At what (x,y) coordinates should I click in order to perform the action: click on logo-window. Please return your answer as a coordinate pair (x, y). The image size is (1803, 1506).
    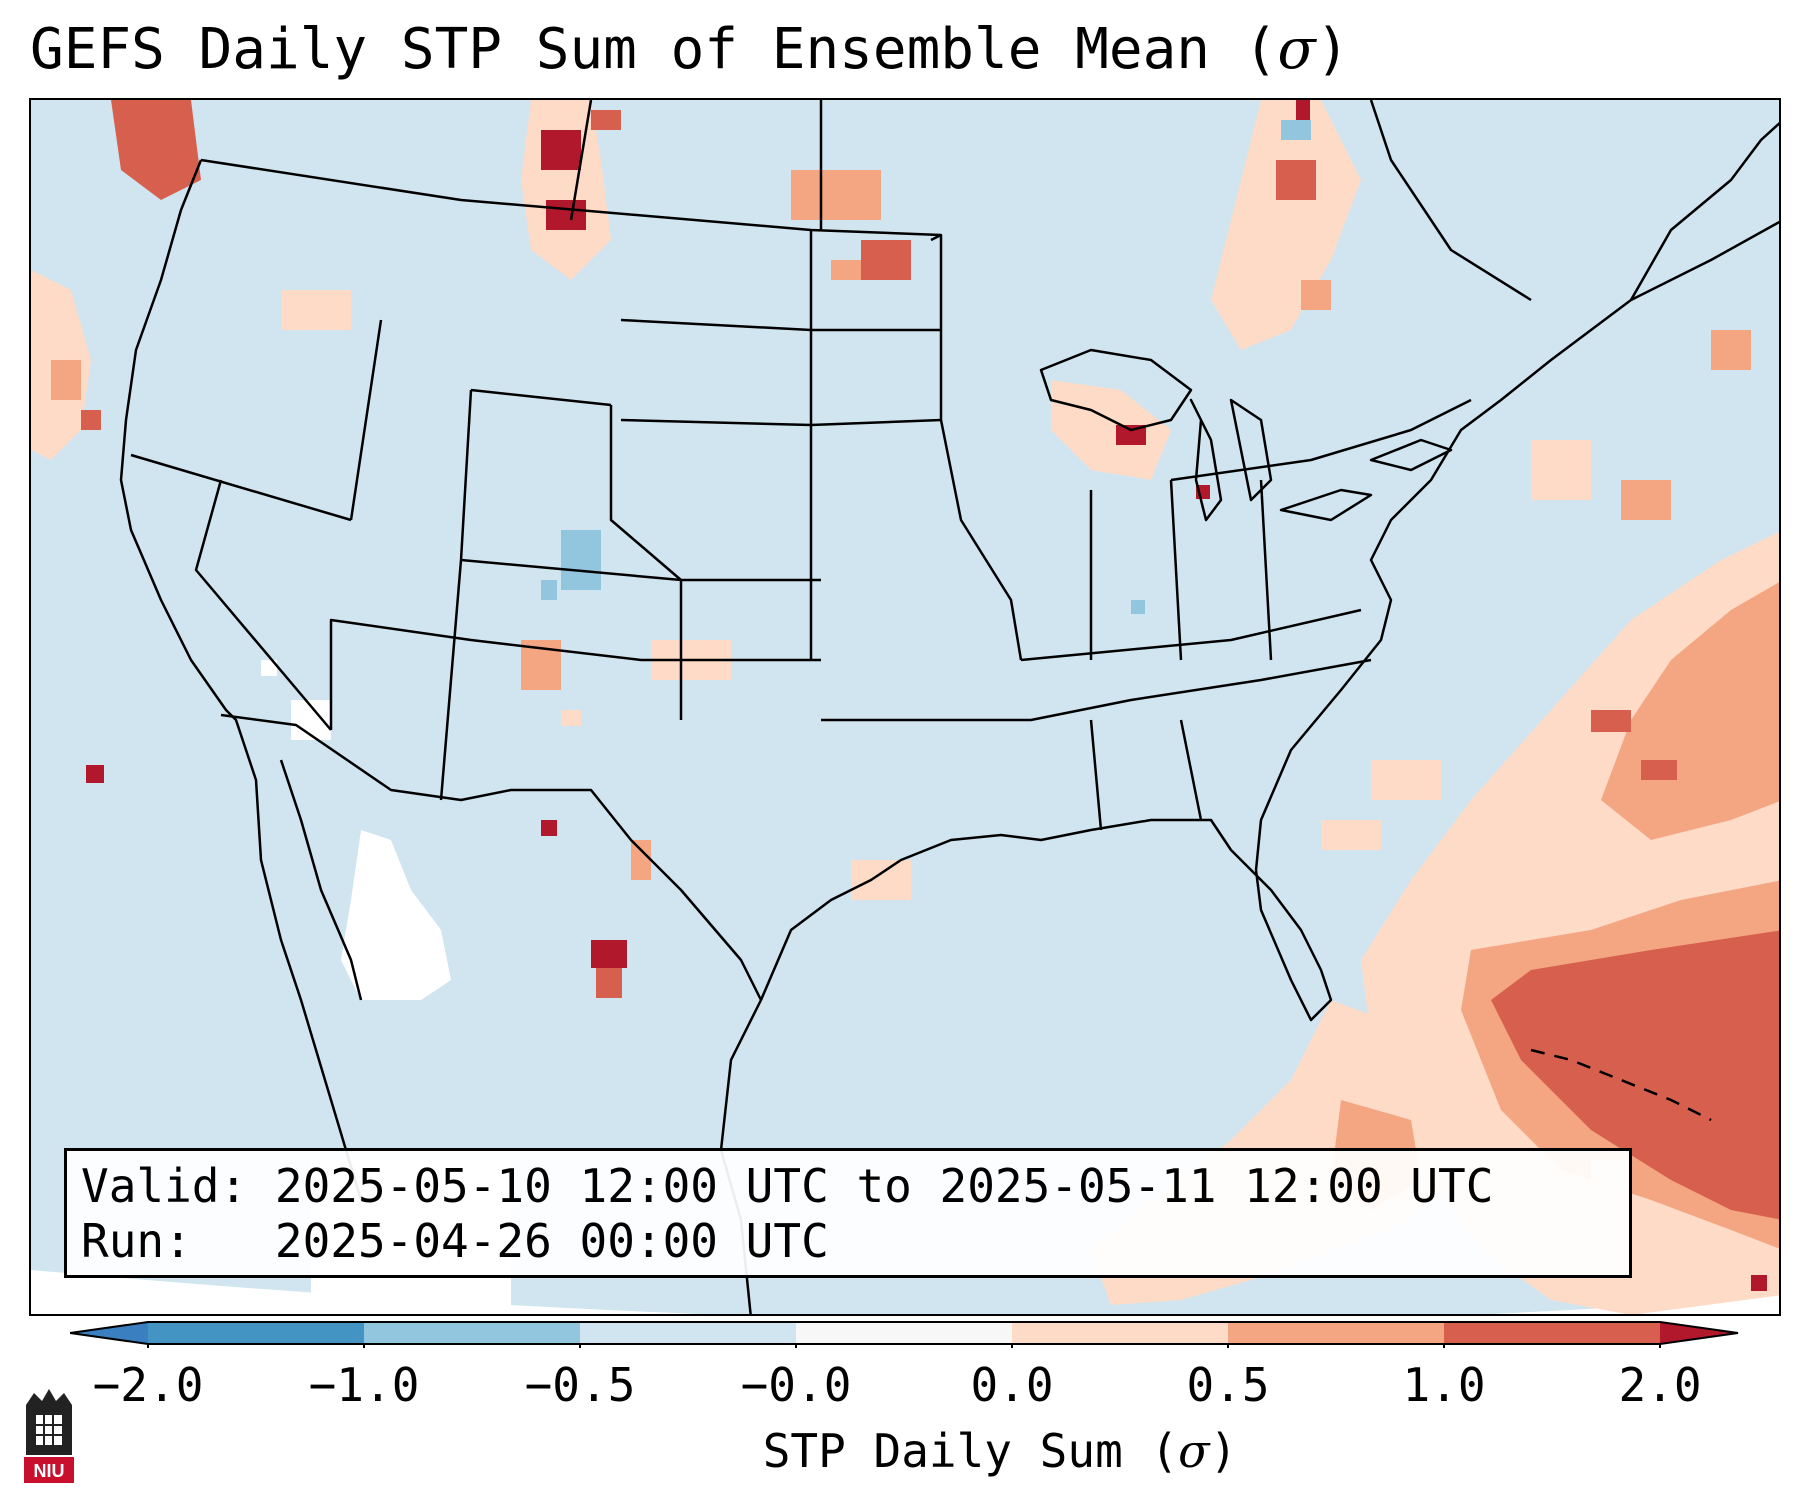
    Looking at the image, I should click on (49, 1430).